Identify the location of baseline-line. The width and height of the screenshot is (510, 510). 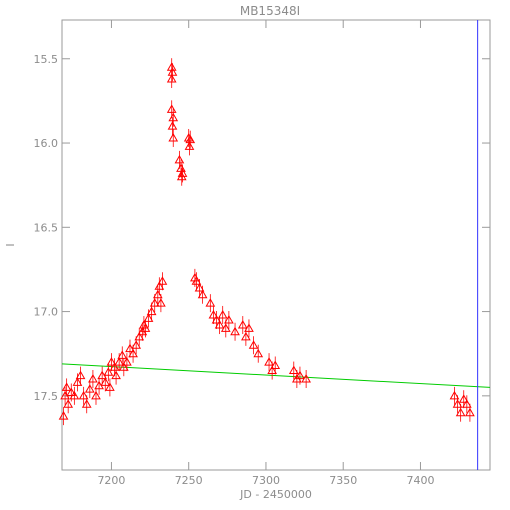
(276, 375).